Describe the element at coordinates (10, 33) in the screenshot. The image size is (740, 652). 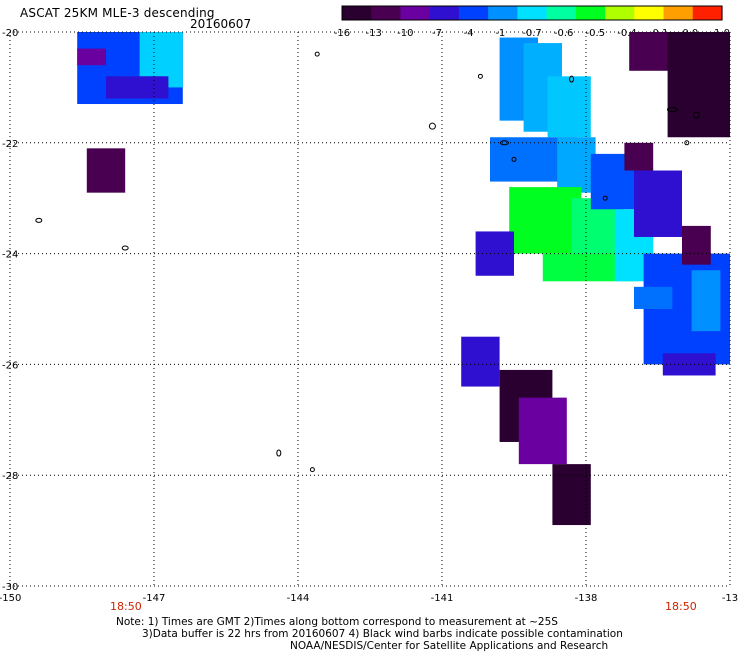
I see `y-tick-label: -20` at that location.